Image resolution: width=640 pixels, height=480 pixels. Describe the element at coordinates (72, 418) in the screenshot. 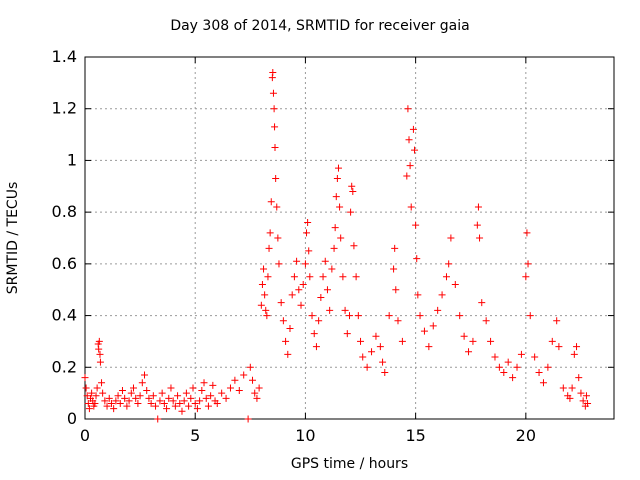

I see `y-tick-label: 0` at that location.